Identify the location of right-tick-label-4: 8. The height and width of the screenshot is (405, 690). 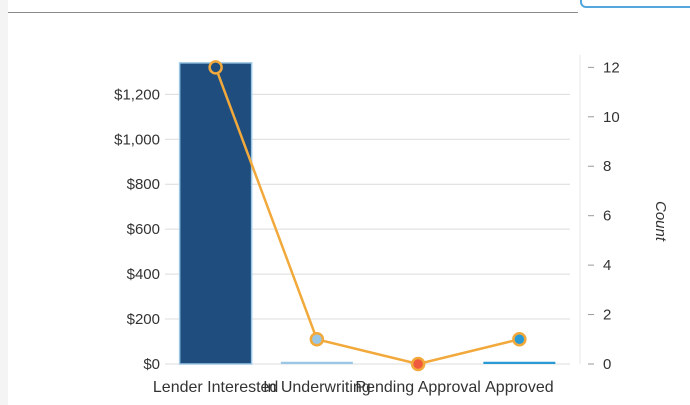
(607, 166).